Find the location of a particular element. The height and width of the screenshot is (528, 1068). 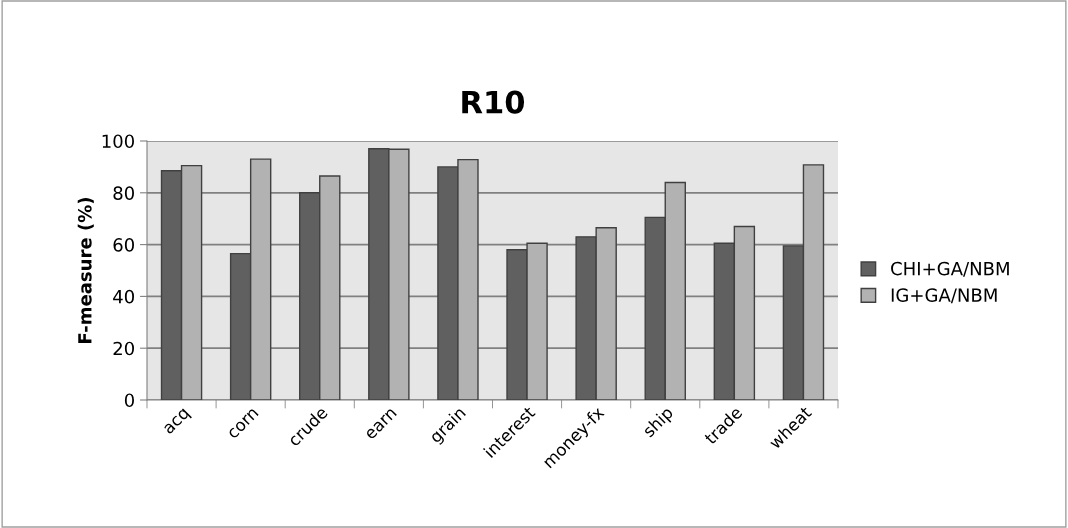

legend-label: IG+GA/NBM is located at coordinates (944, 296).